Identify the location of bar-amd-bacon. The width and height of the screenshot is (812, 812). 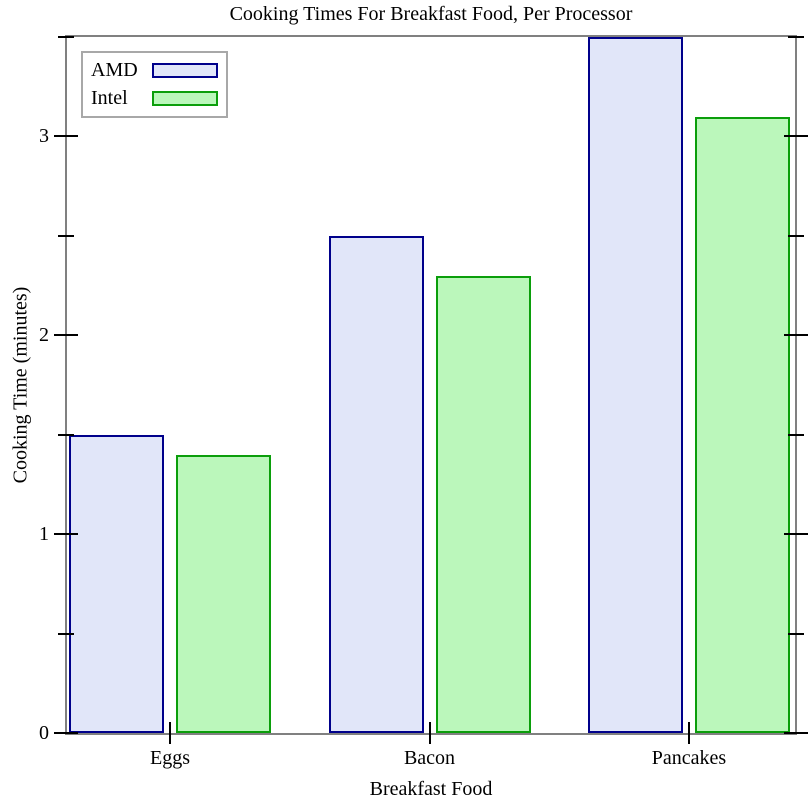
(376, 484).